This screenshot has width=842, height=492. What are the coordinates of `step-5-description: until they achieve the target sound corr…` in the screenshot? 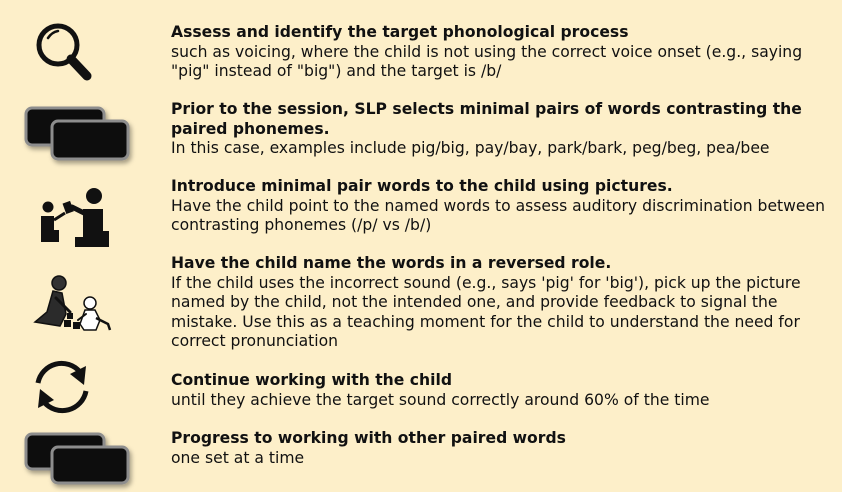 It's located at (440, 399).